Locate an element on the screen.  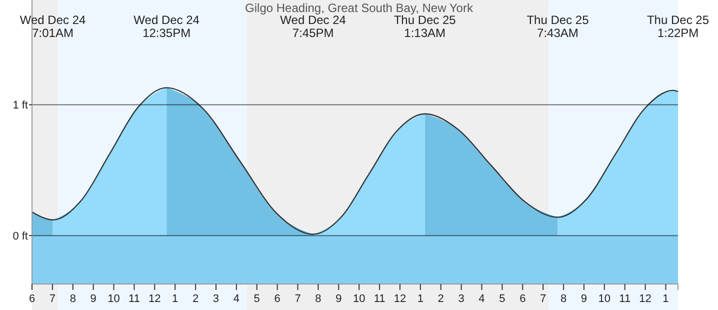
chart-title: Gilgo Heading, Great South Bay, New York is located at coordinates (359, 8).